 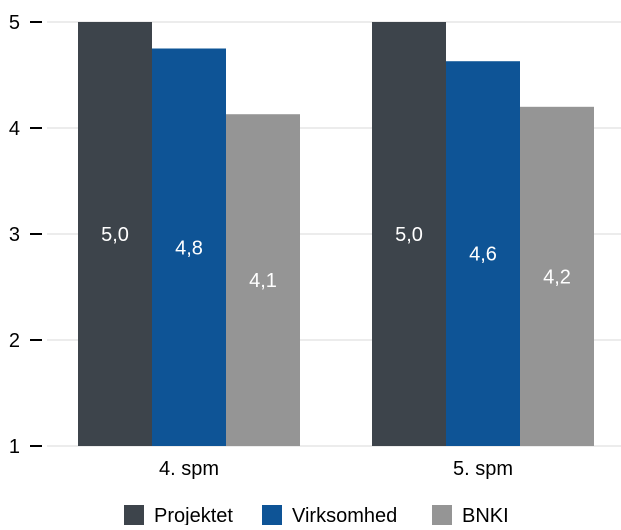 What do you see at coordinates (14, 23) in the screenshot?
I see `y-tick-label: 5` at bounding box center [14, 23].